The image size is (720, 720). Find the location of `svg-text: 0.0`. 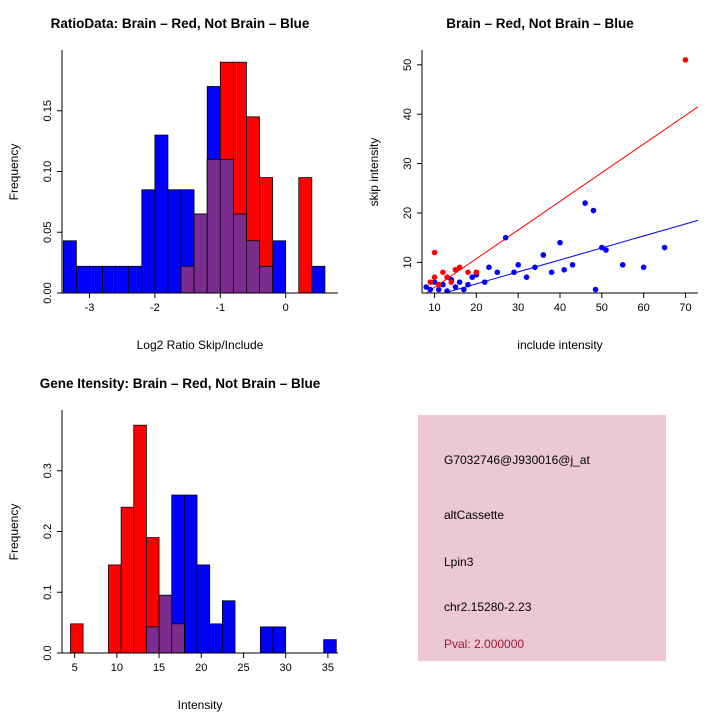

svg-text: 0.0 is located at coordinates (48, 652).